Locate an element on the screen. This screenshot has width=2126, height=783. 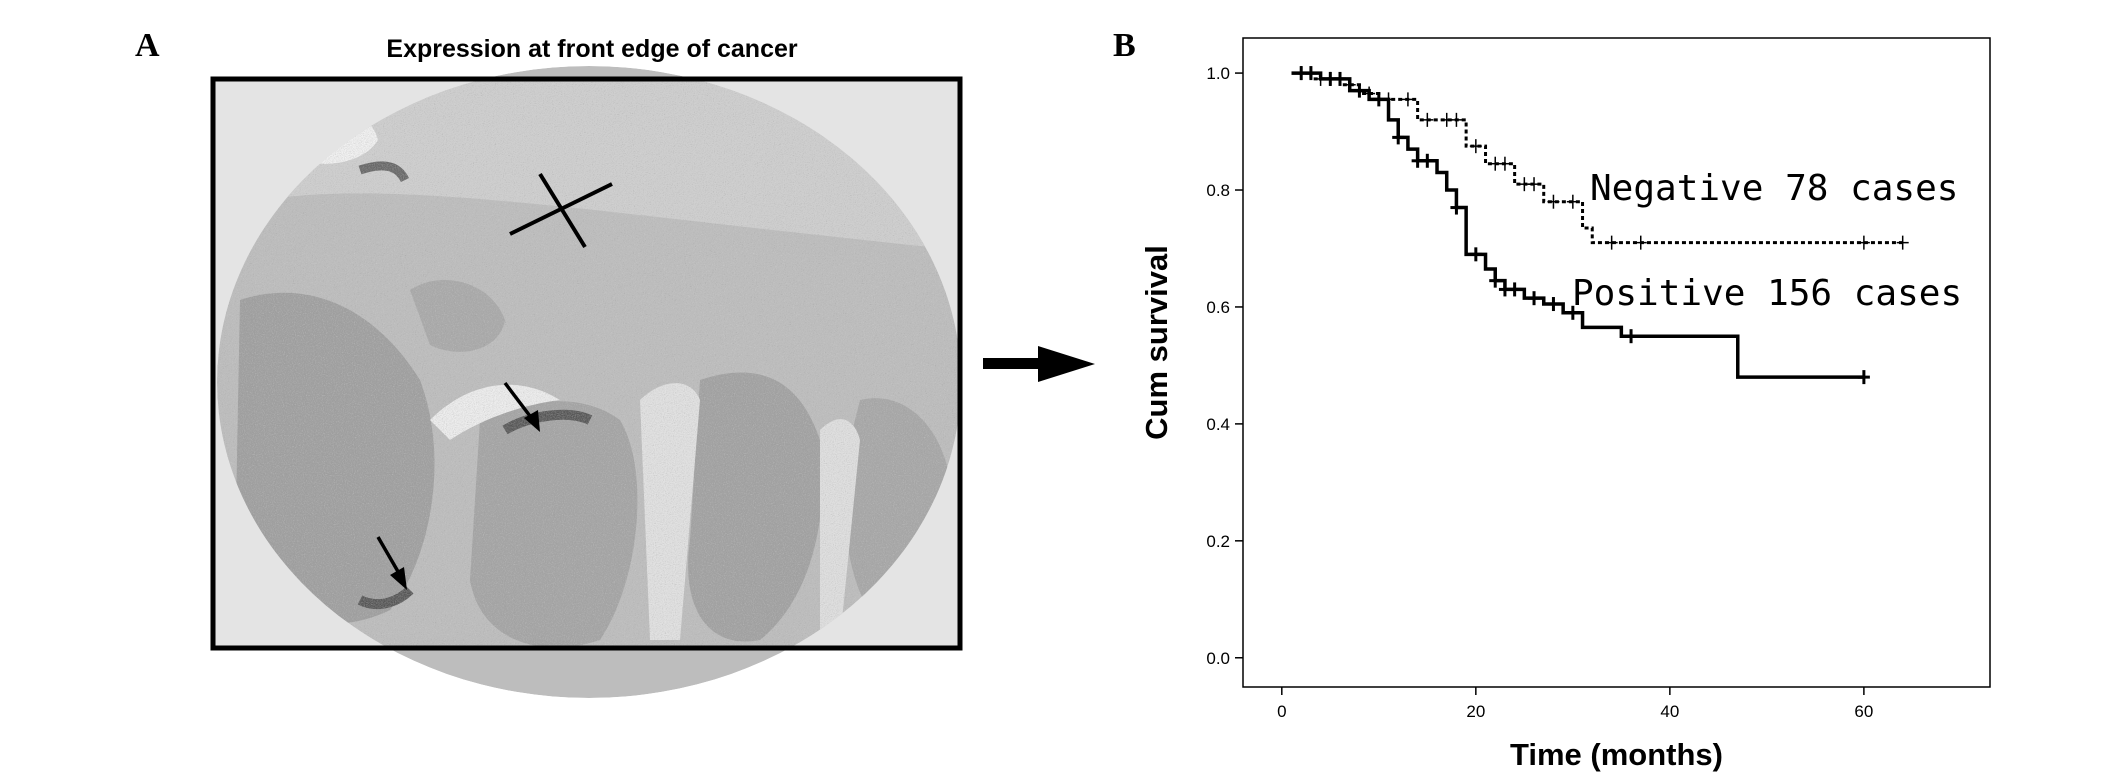
series-layer is located at coordinates (1600, 225).